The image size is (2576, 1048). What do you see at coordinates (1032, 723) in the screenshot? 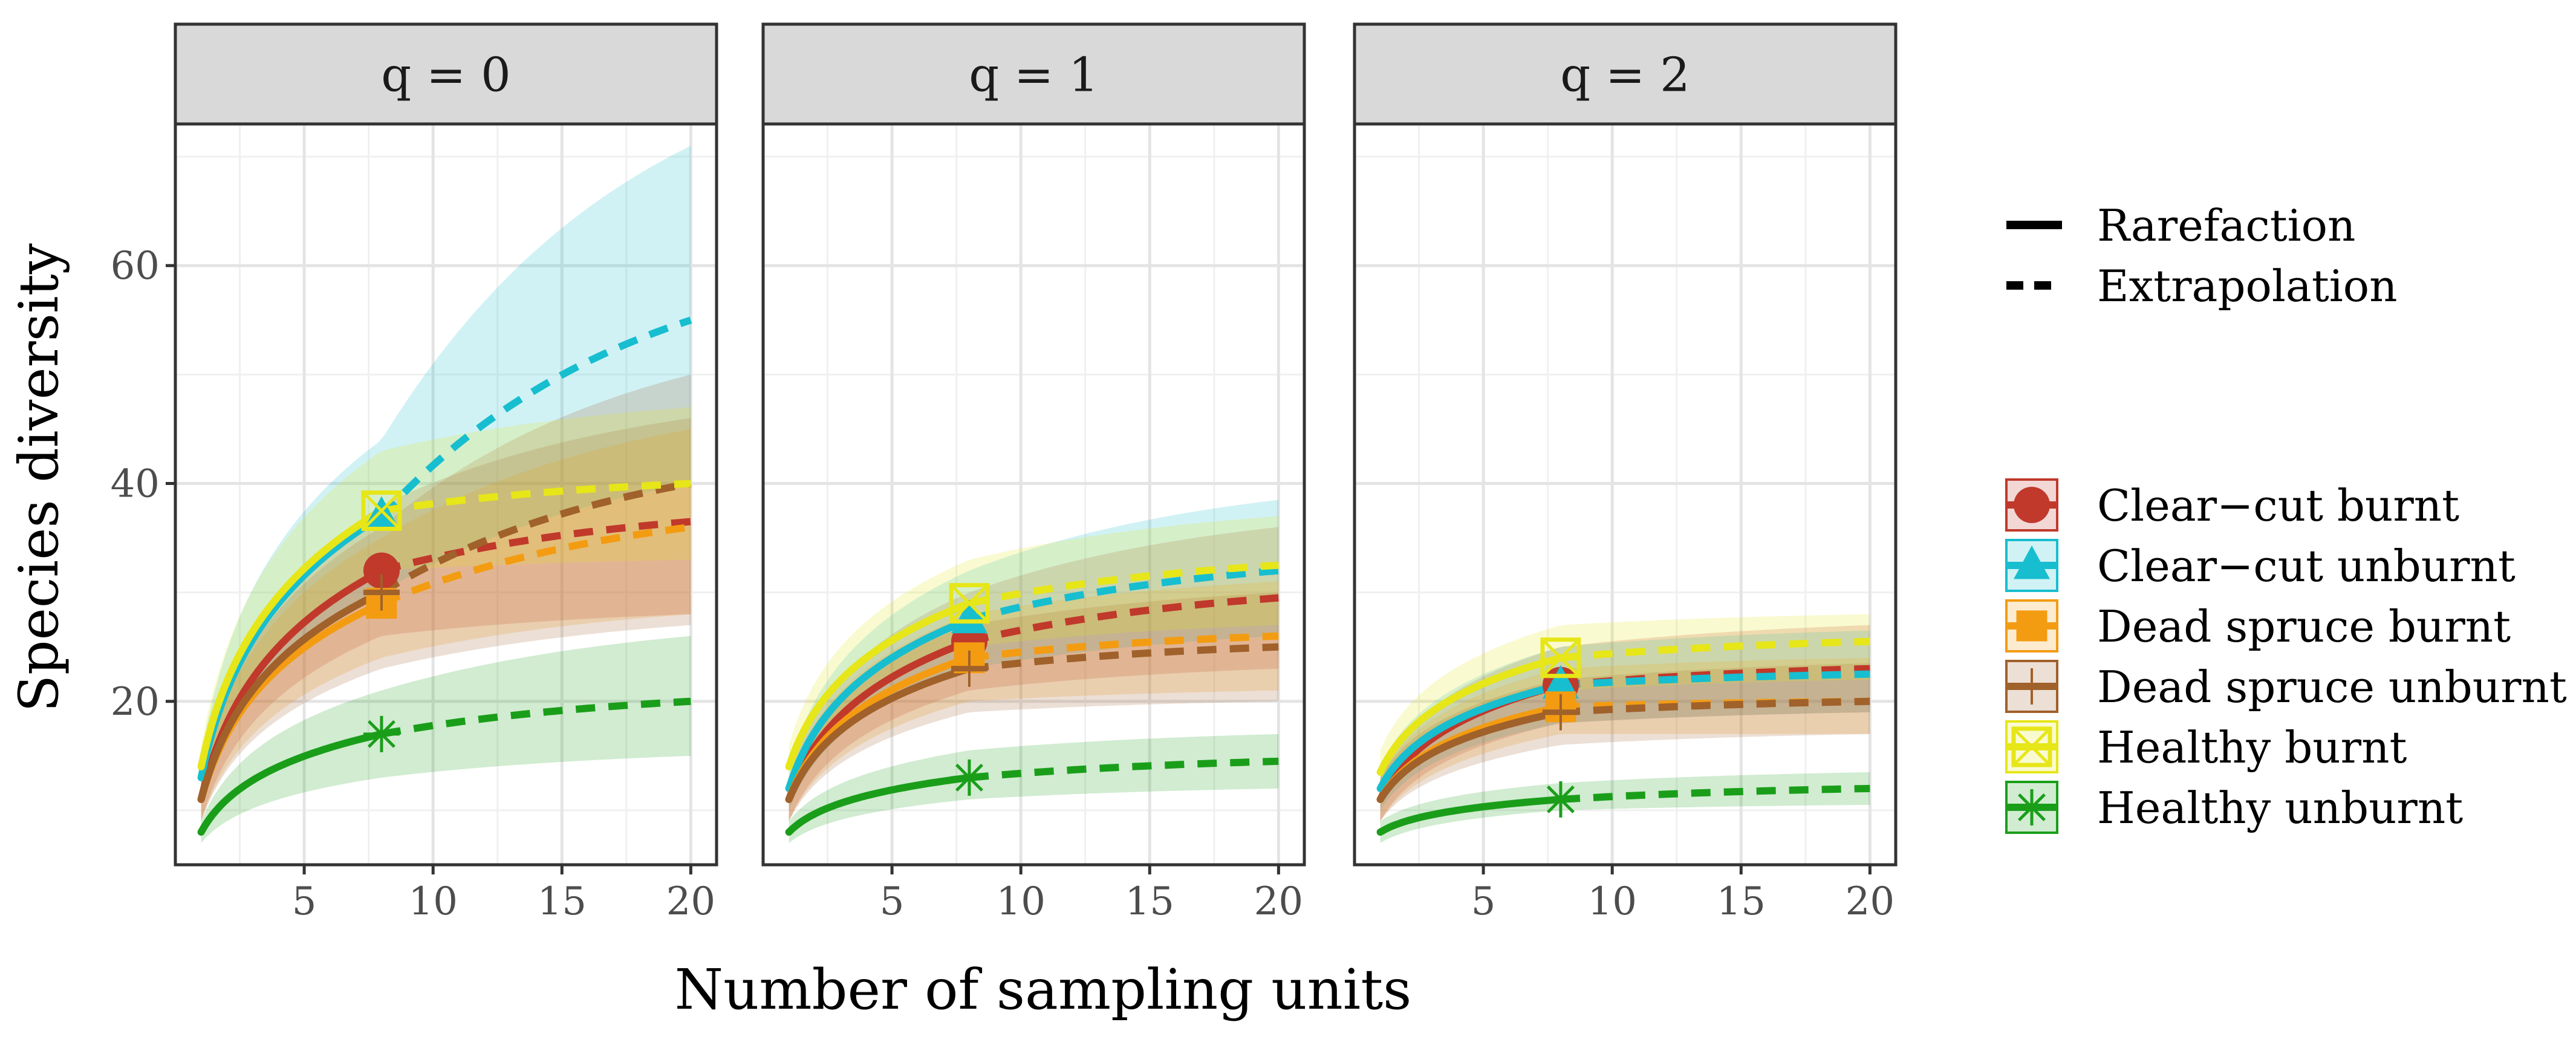
I see `series-dead-spruce-unburnt` at bounding box center [1032, 723].